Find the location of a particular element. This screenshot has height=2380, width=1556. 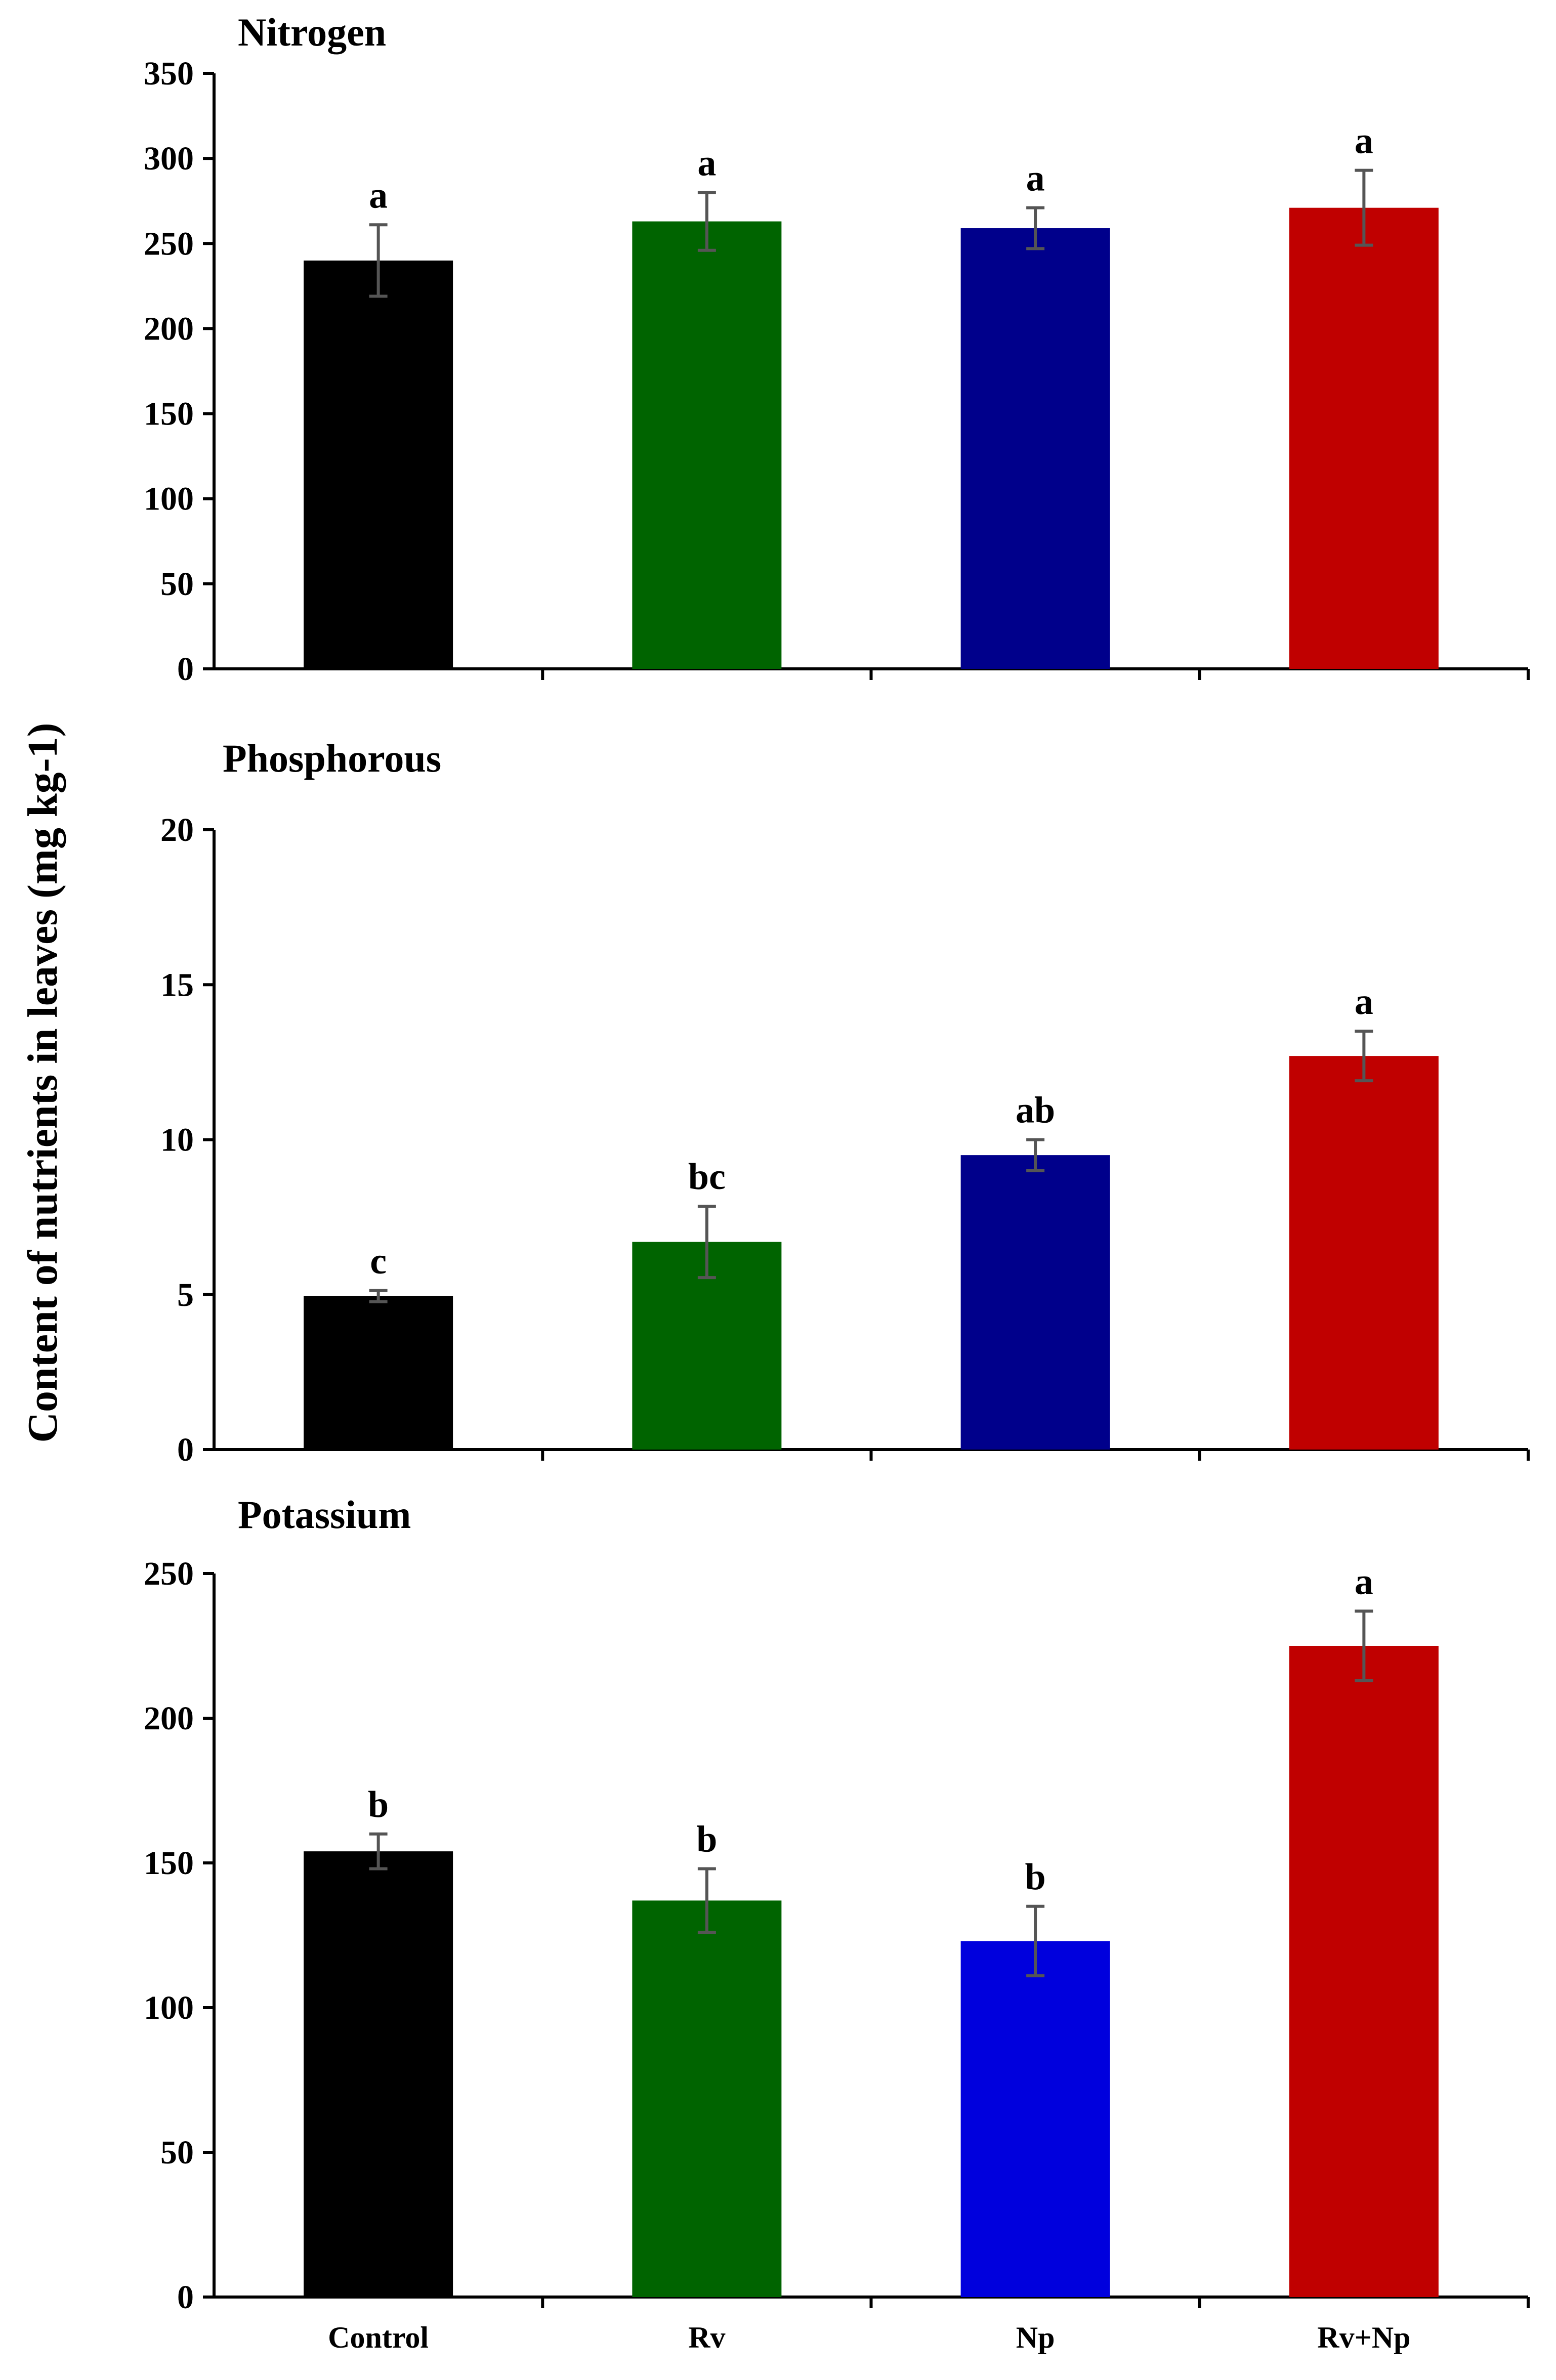

potassium-error-bar-rv-np is located at coordinates (1364, 1645).